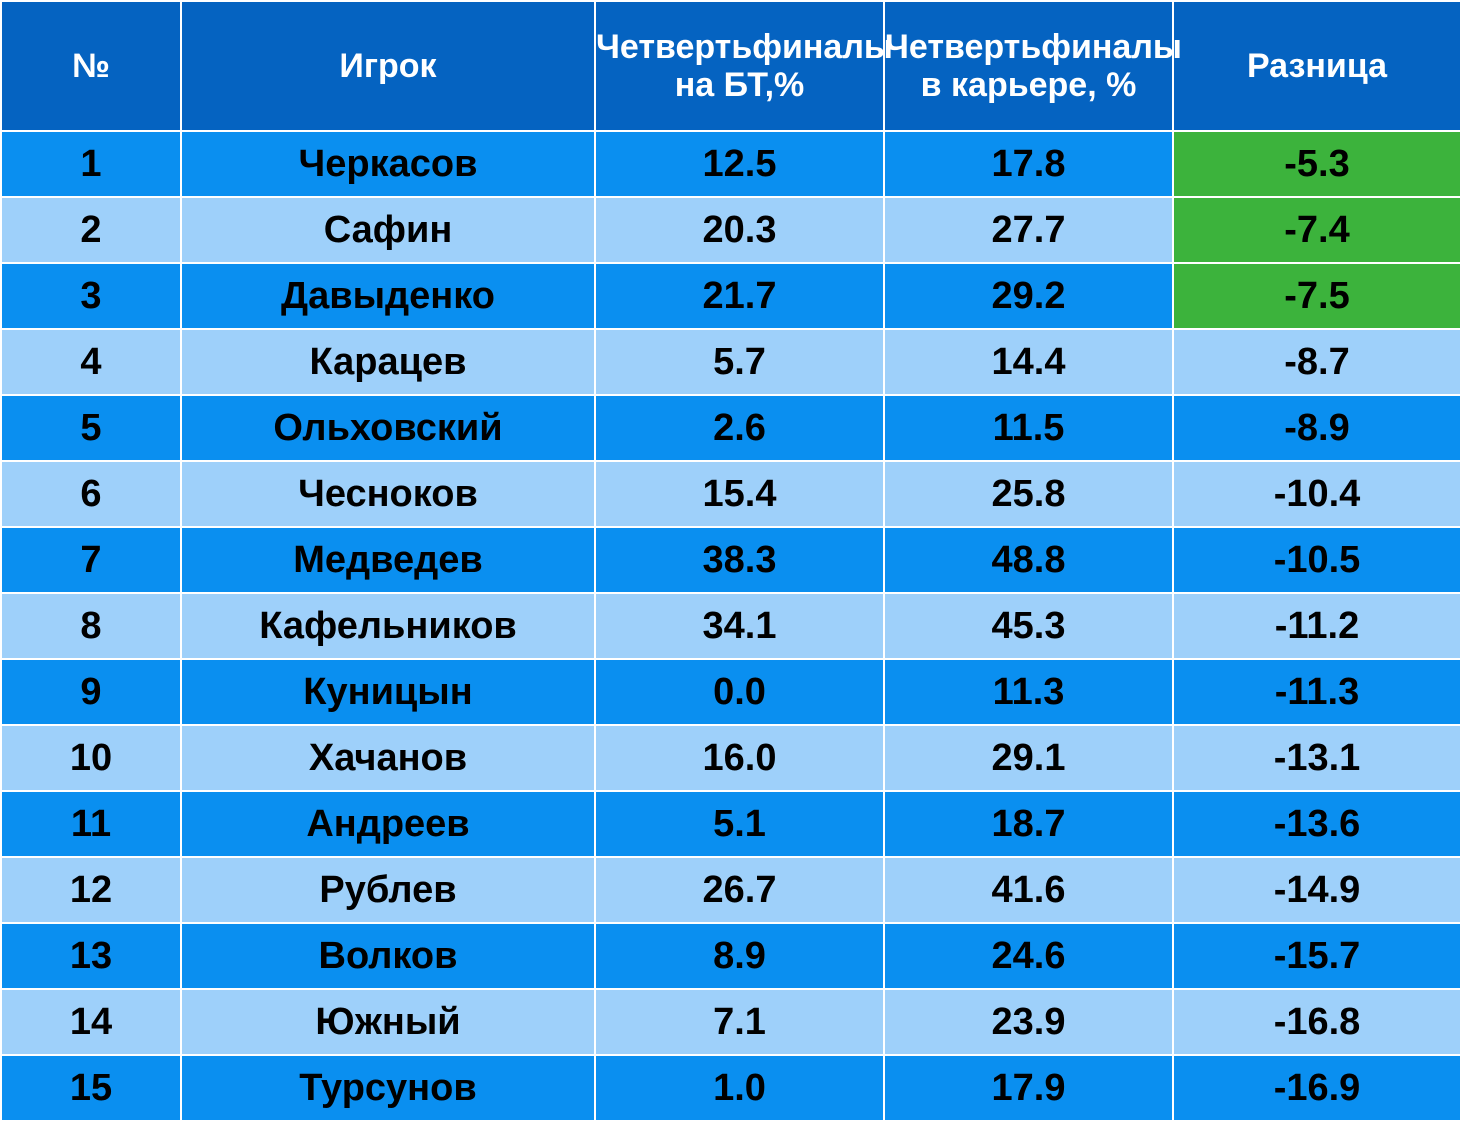  What do you see at coordinates (1316, 230) in the screenshot?
I see `cell-difference: -7.4` at bounding box center [1316, 230].